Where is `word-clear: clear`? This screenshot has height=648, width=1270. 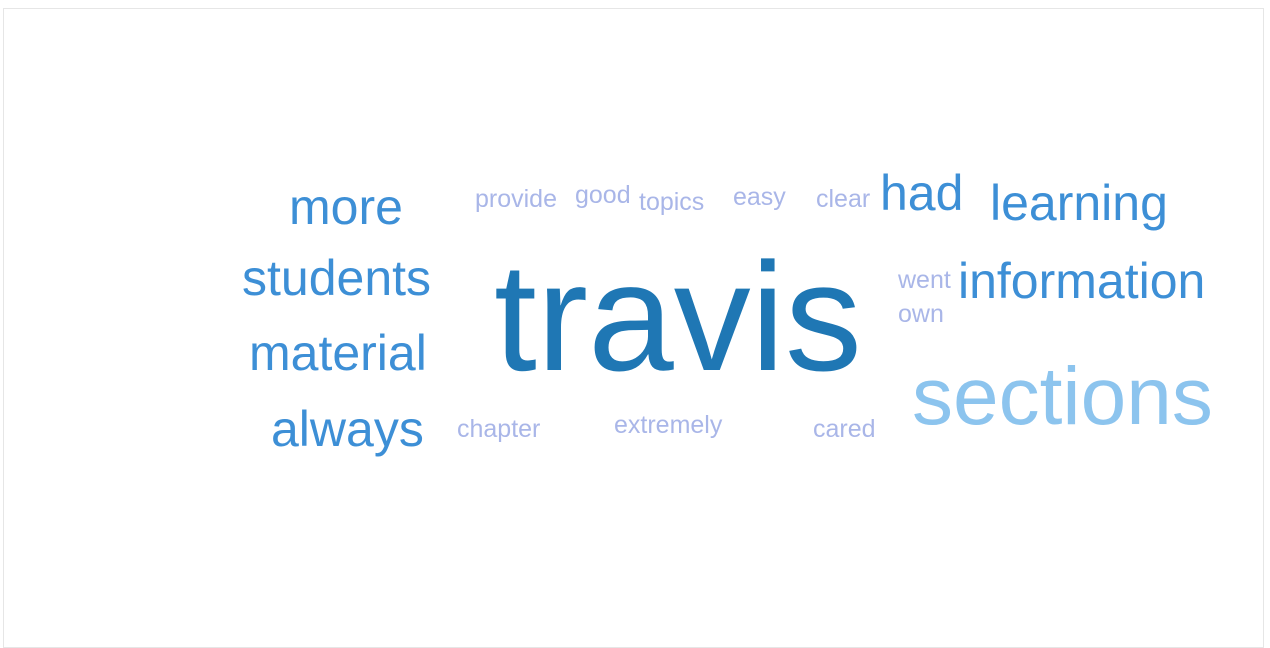 word-clear: clear is located at coordinates (843, 199).